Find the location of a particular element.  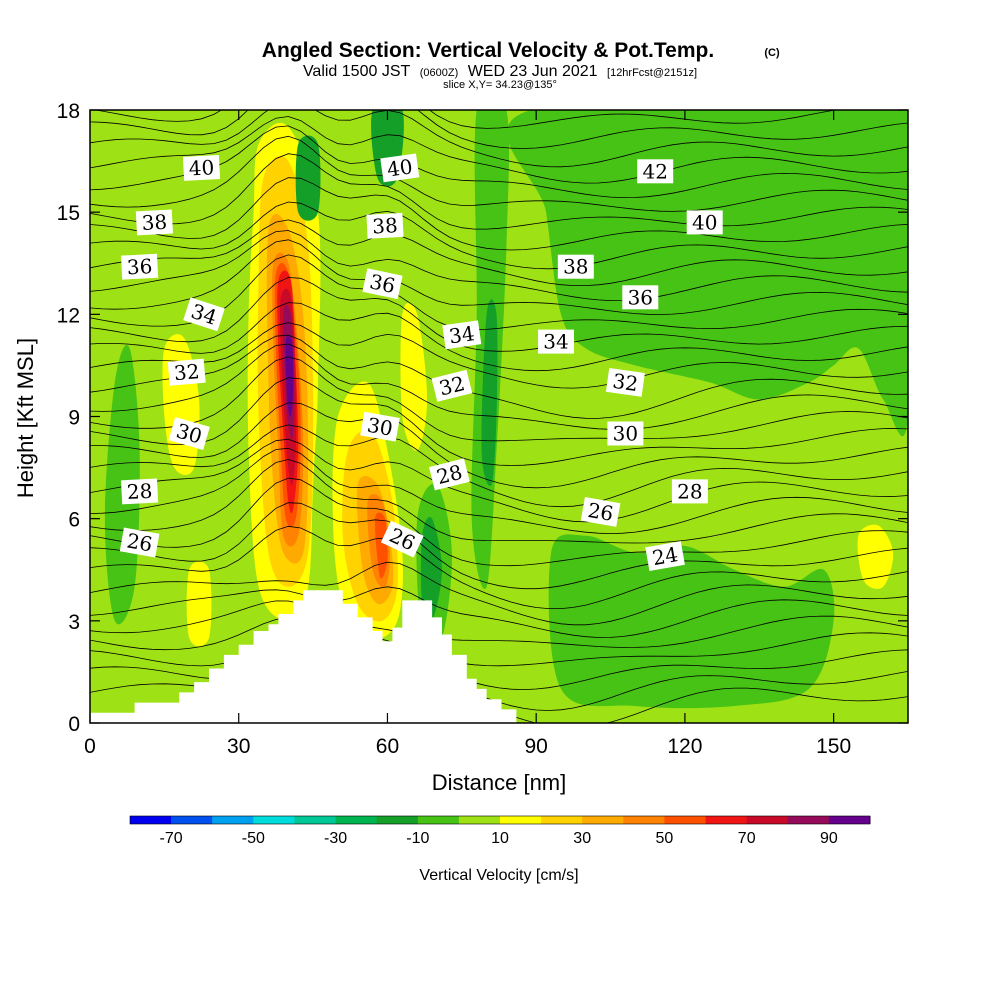

theta-contour-label: 24 is located at coordinates (665, 556).